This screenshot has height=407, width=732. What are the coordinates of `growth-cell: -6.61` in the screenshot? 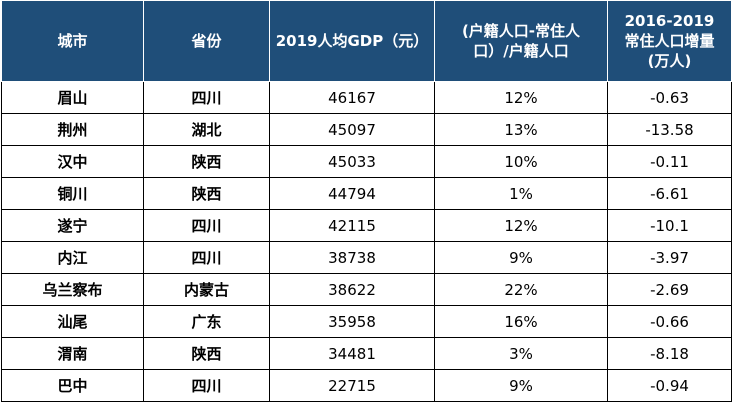 It's located at (669, 193).